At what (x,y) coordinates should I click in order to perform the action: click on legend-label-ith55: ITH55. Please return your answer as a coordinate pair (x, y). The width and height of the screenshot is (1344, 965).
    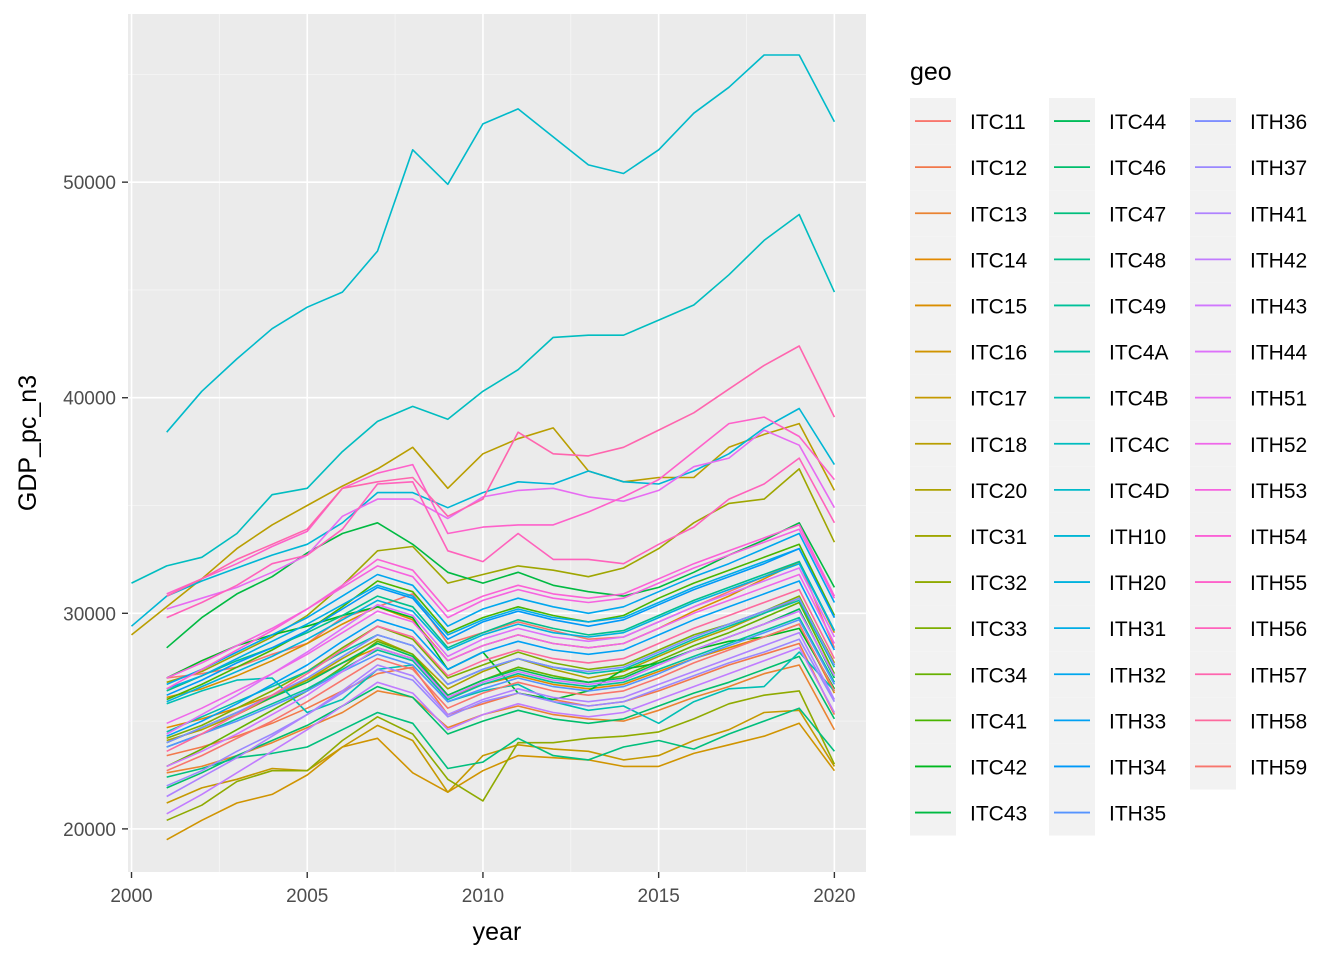
    Looking at the image, I should click on (1278, 583).